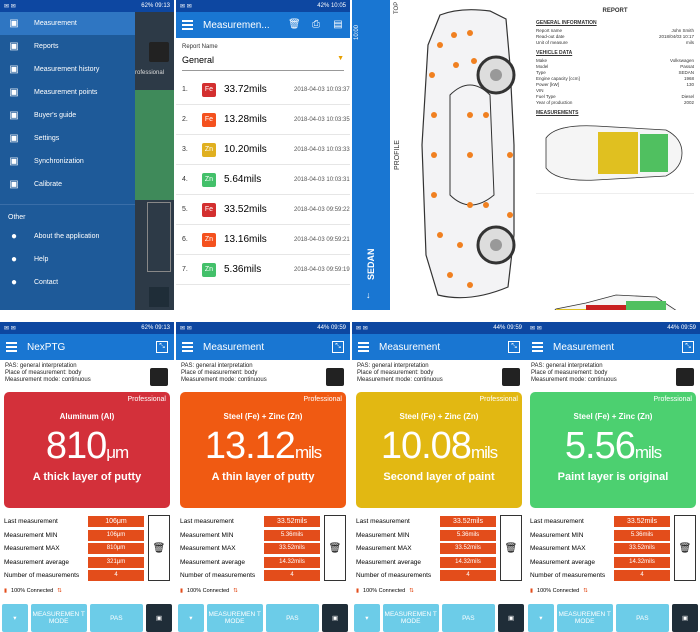 The image size is (700, 632). I want to click on drawer-item: ▣ Measurement points, so click(53, 92).